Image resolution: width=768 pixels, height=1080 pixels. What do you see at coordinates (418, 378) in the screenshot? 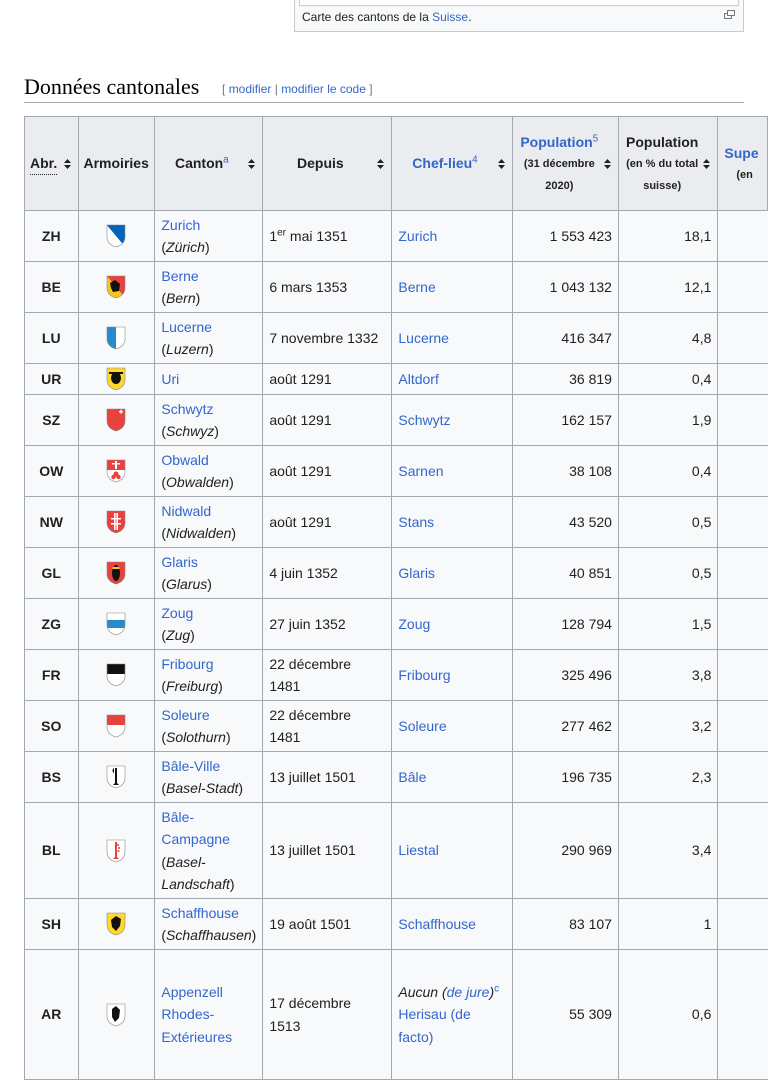
I see `chef-lieu-link: Altdorf` at bounding box center [418, 378].